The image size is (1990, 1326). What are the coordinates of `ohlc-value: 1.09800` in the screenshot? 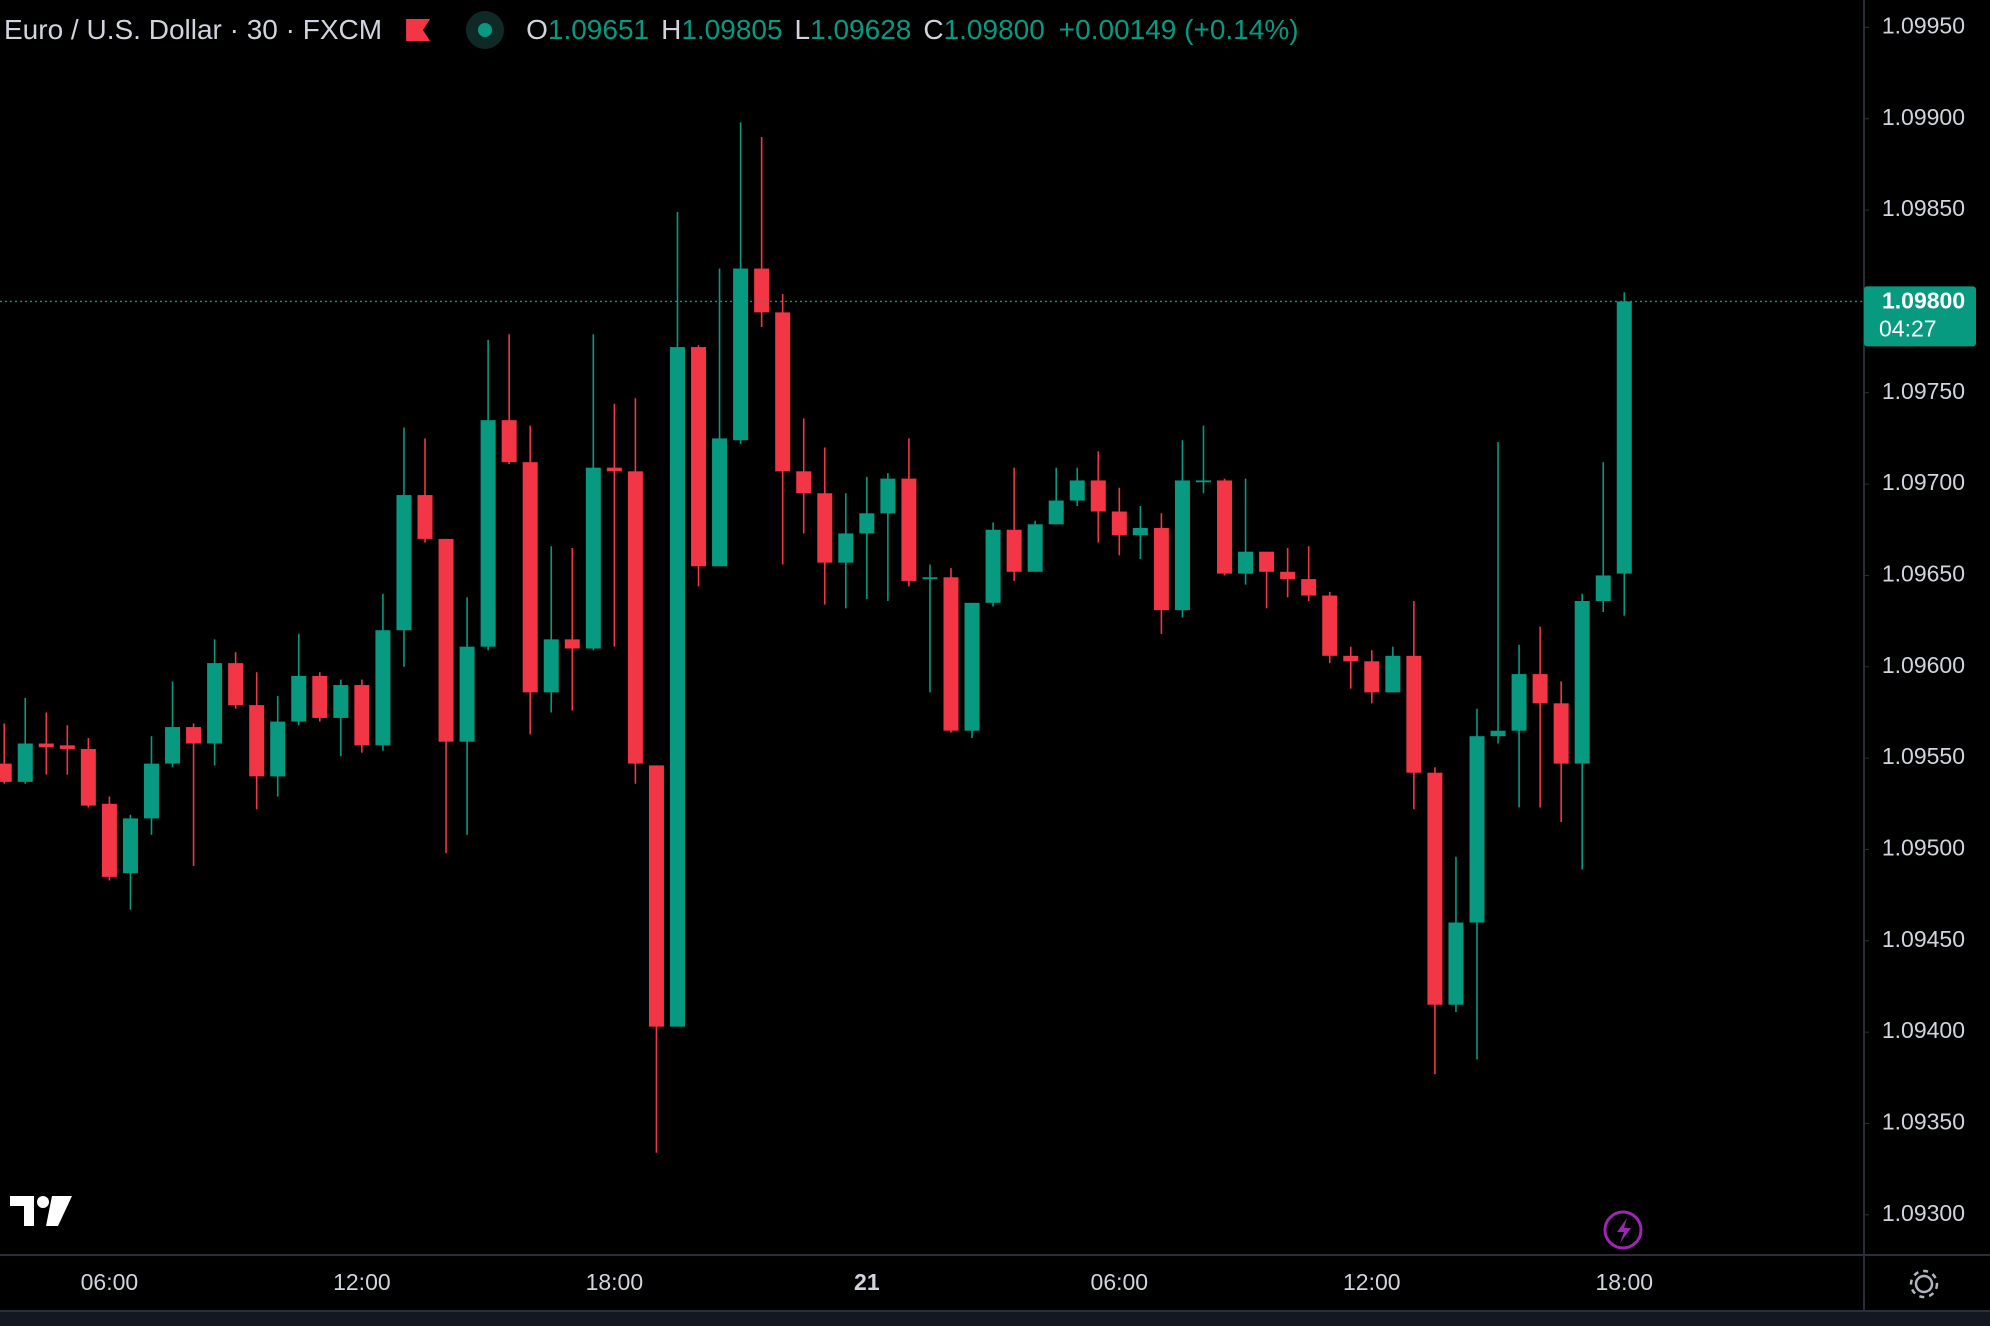 It's located at (994, 29).